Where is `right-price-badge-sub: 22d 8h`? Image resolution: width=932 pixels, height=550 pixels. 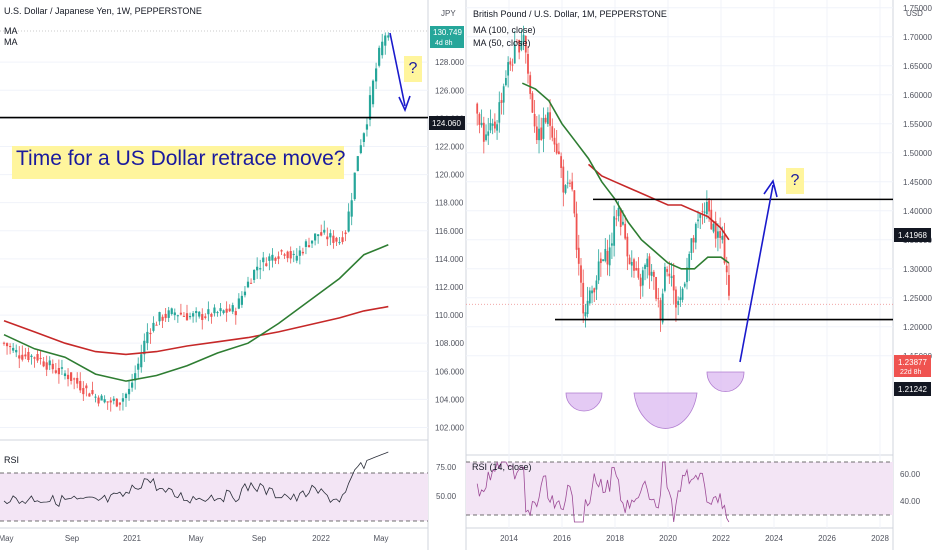 right-price-badge-sub: 22d 8h is located at coordinates (911, 372).